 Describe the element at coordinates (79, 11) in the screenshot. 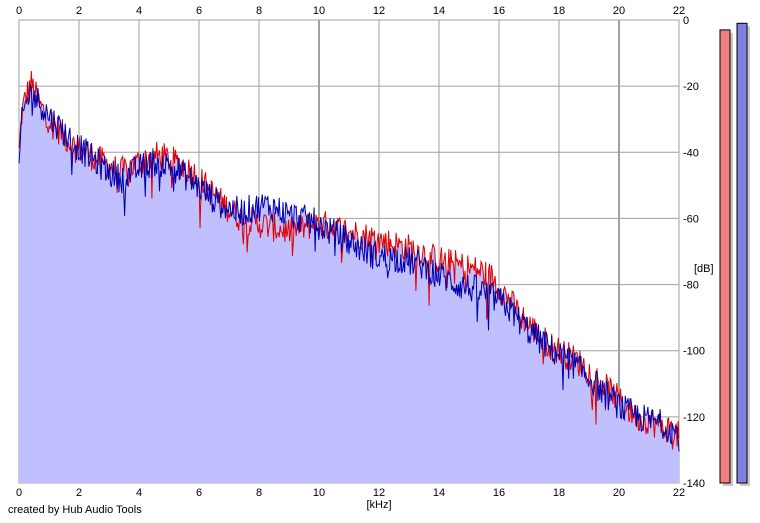

I see `x-tick-label-top: 2` at that location.